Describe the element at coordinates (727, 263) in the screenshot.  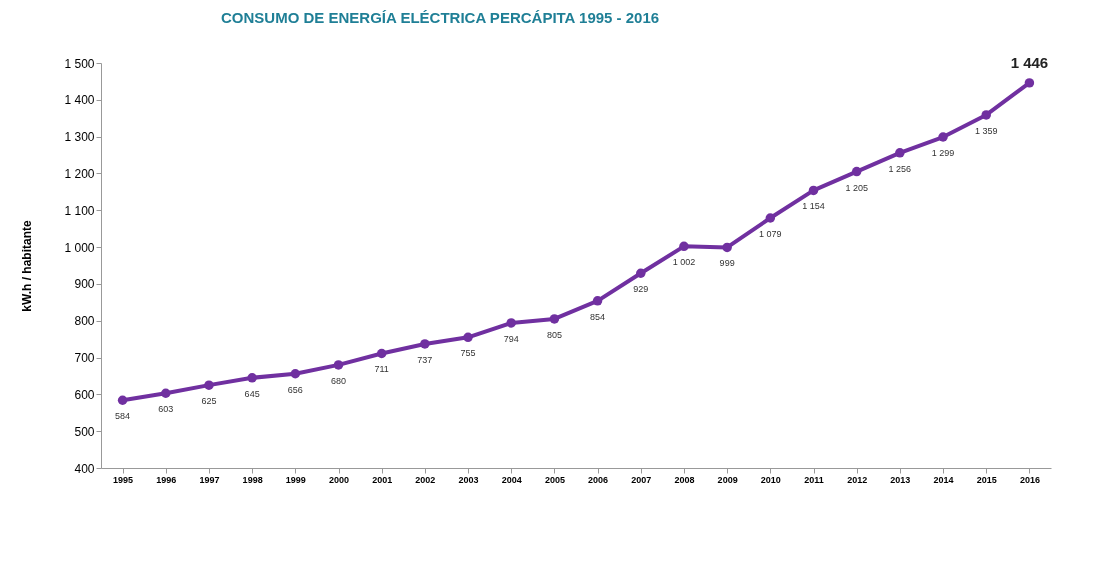
I see `text: 999` at that location.